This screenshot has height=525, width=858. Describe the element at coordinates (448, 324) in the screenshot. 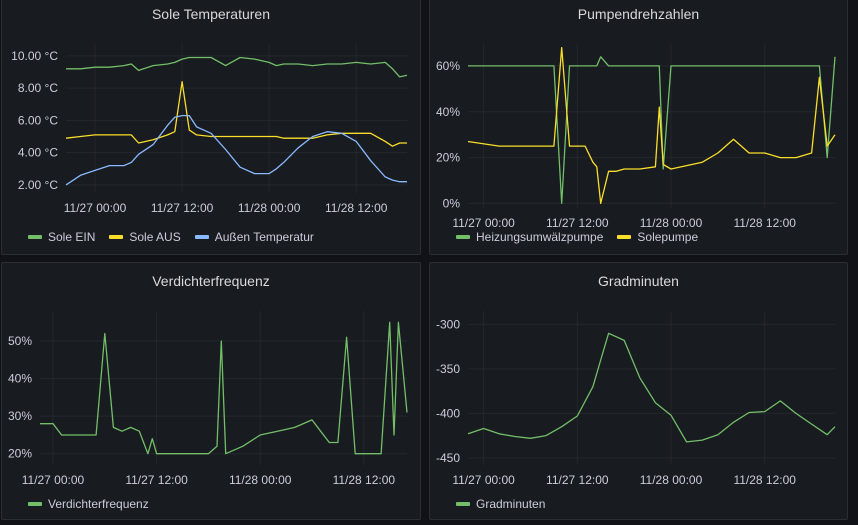

I see `y-tick-label: -300` at that location.